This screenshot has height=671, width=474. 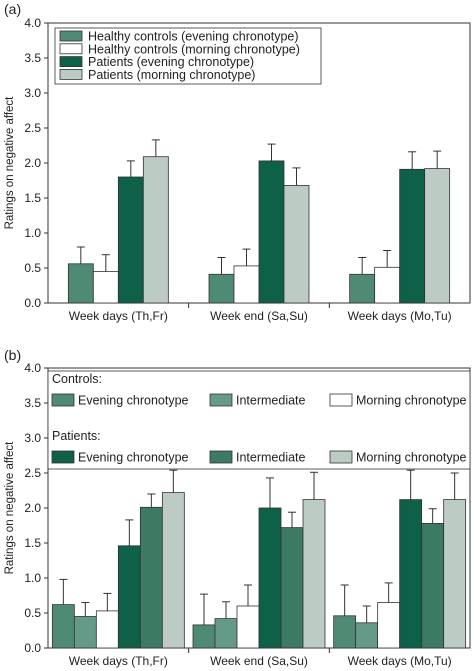 I want to click on panel-label: (b), so click(x=12, y=355).